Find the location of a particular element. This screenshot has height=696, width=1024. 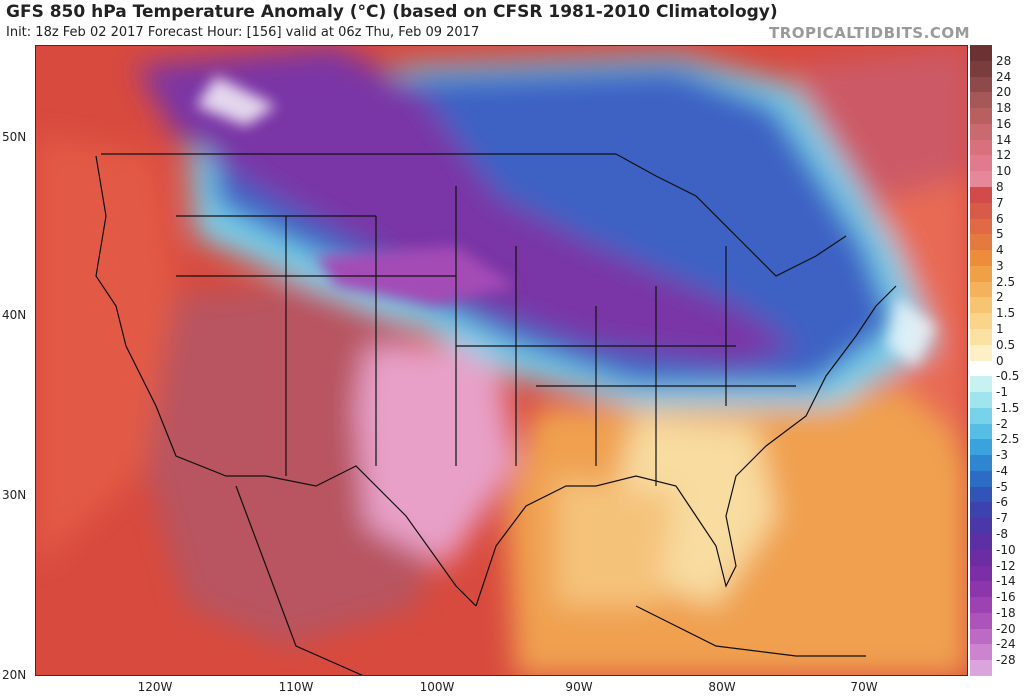

colorbar-label: -0.5 is located at coordinates (1008, 376).